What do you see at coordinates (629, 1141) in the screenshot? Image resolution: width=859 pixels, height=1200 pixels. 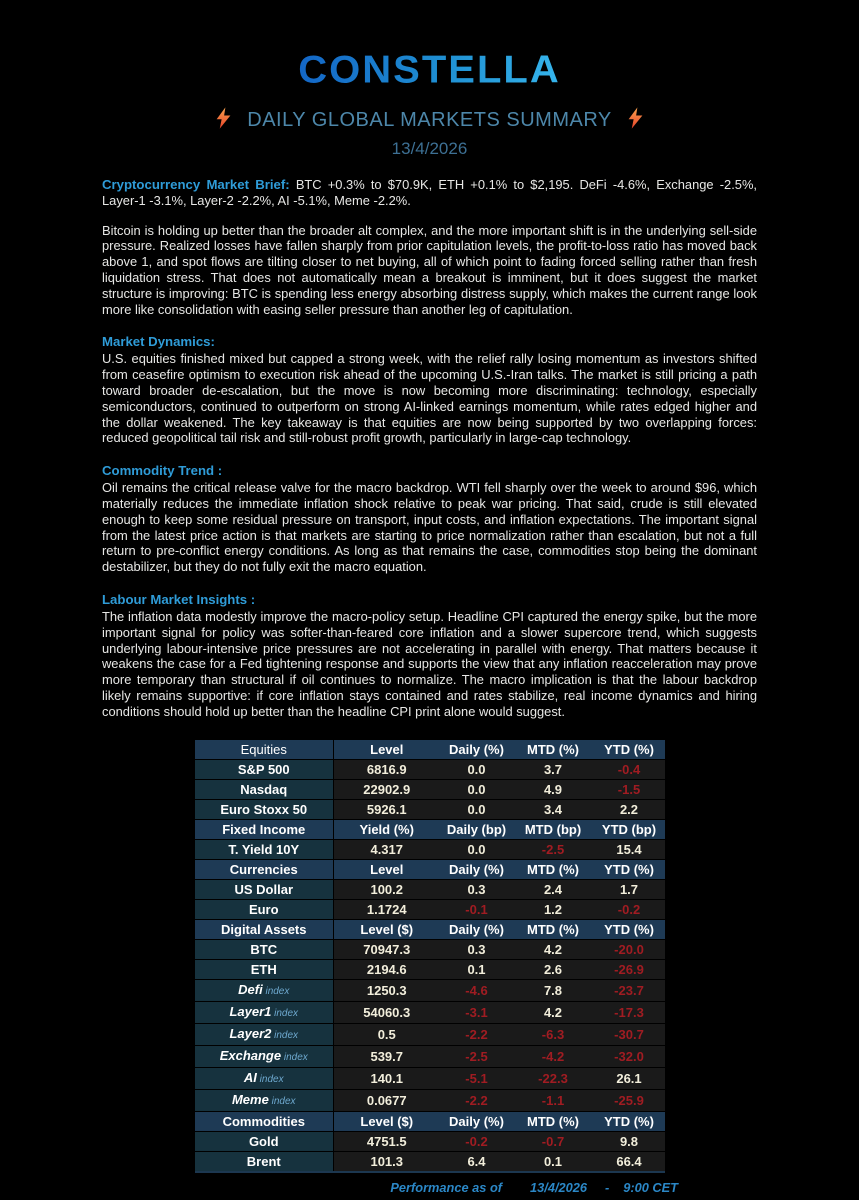 I see `table-value-cell: 9.8` at bounding box center [629, 1141].